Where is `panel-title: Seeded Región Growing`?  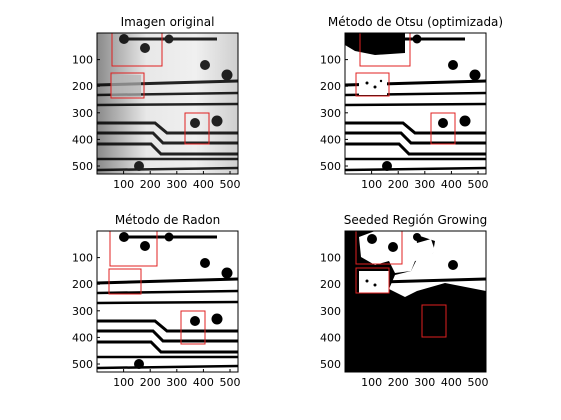
panel-title: Seeded Región Growing is located at coordinates (415, 220).